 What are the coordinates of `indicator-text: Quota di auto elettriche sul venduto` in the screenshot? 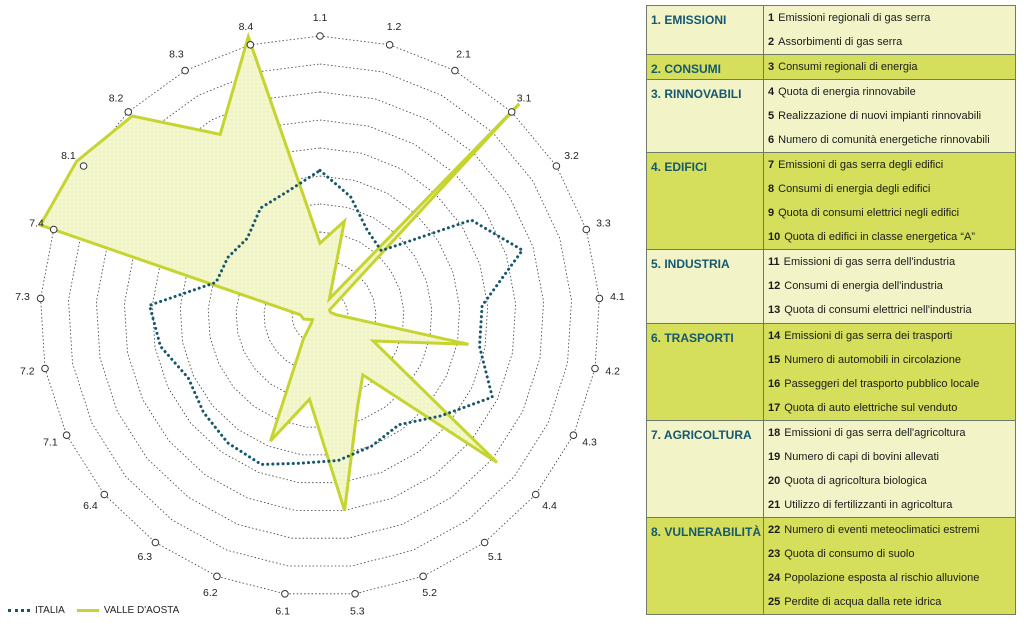 It's located at (871, 407).